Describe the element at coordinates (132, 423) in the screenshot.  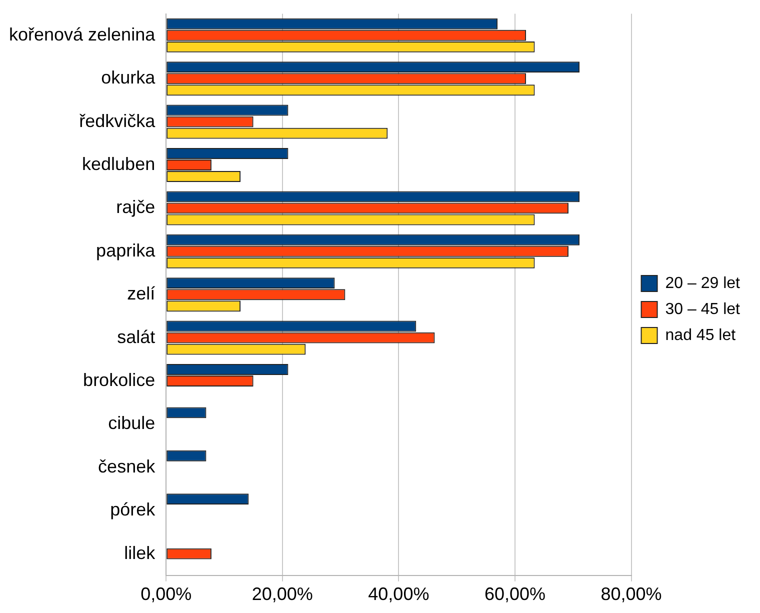
I see `y-tick-label: cibule` at that location.